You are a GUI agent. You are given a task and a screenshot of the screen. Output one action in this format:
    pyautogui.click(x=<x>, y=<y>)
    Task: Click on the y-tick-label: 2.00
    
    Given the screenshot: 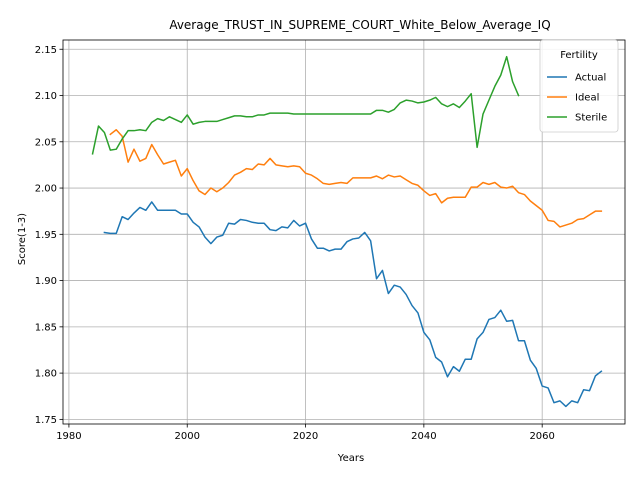 What is the action you would take?
    pyautogui.click(x=46, y=189)
    